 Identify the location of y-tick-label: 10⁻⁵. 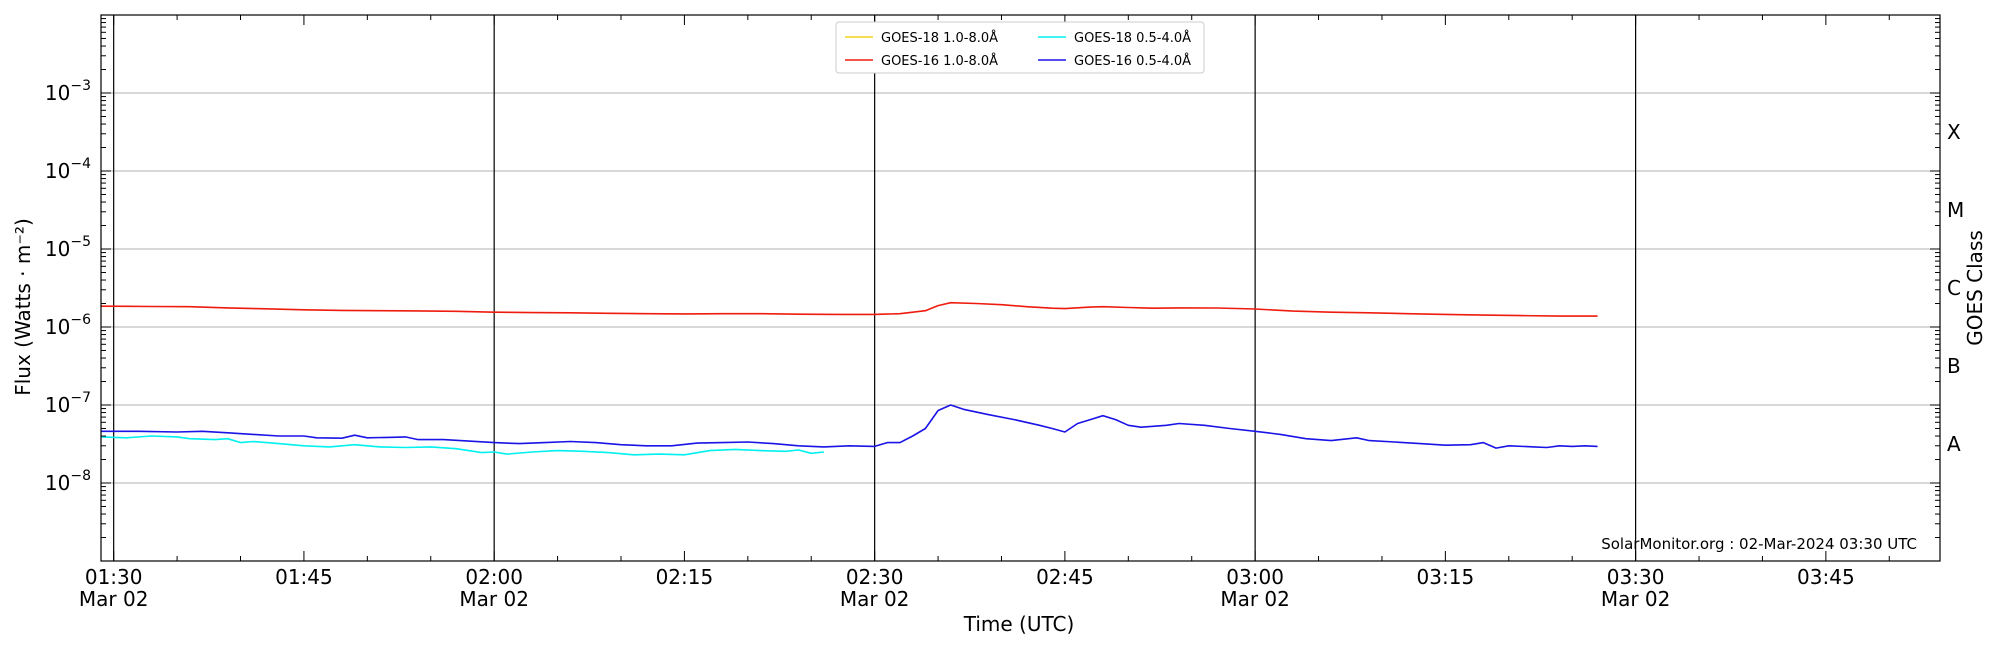
(68, 247).